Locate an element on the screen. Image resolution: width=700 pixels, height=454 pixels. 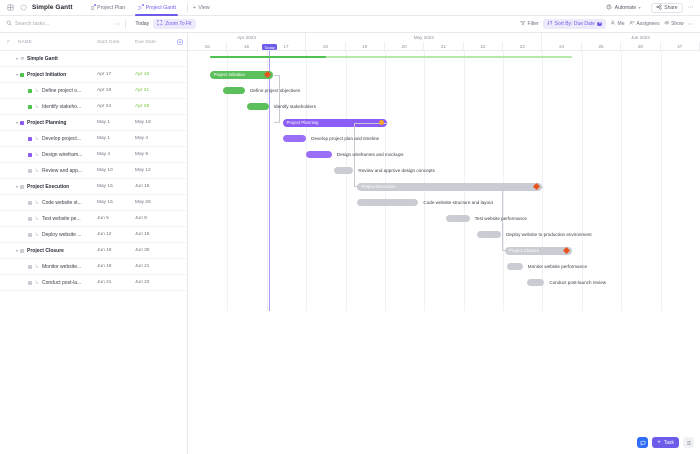
due-date-cell: May 26 is located at coordinates (143, 202).